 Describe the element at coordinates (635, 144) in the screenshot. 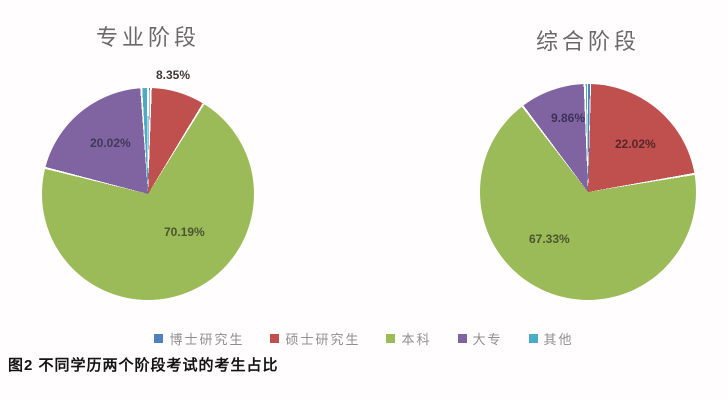

I see `slice-label-comprehensive-master: 22.02%` at that location.